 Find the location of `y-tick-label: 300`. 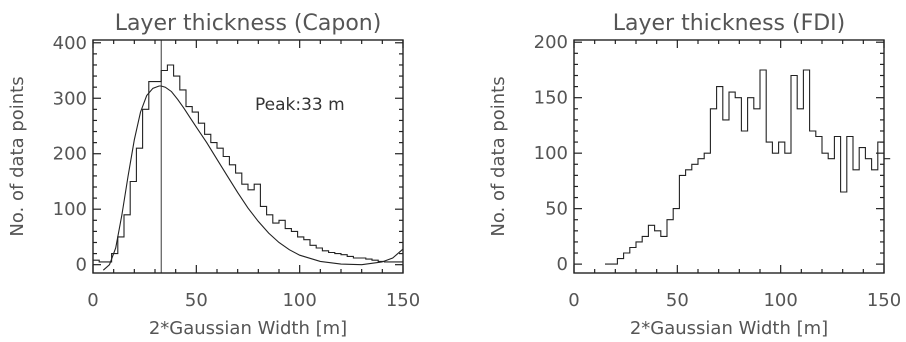

y-tick-label: 300 is located at coordinates (70, 98).